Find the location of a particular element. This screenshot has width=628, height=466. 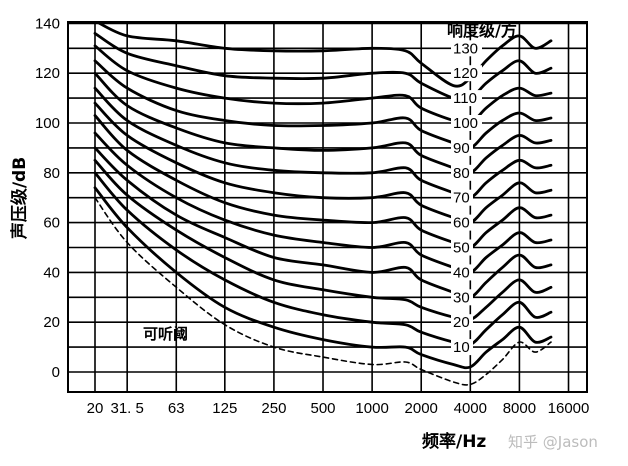

curve-label-30: 30 is located at coordinates (461, 297).